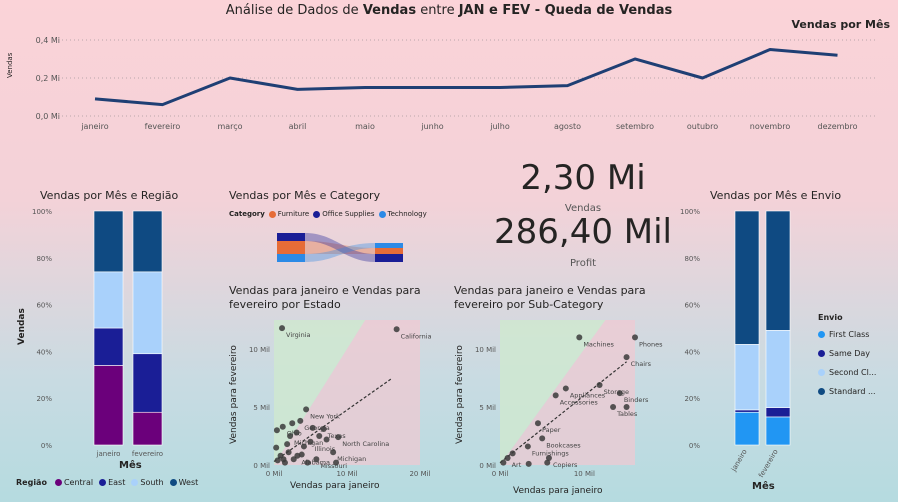 The width and height of the screenshot is (898, 502). I want to click on envio-legend-title: Envio, so click(830, 317).